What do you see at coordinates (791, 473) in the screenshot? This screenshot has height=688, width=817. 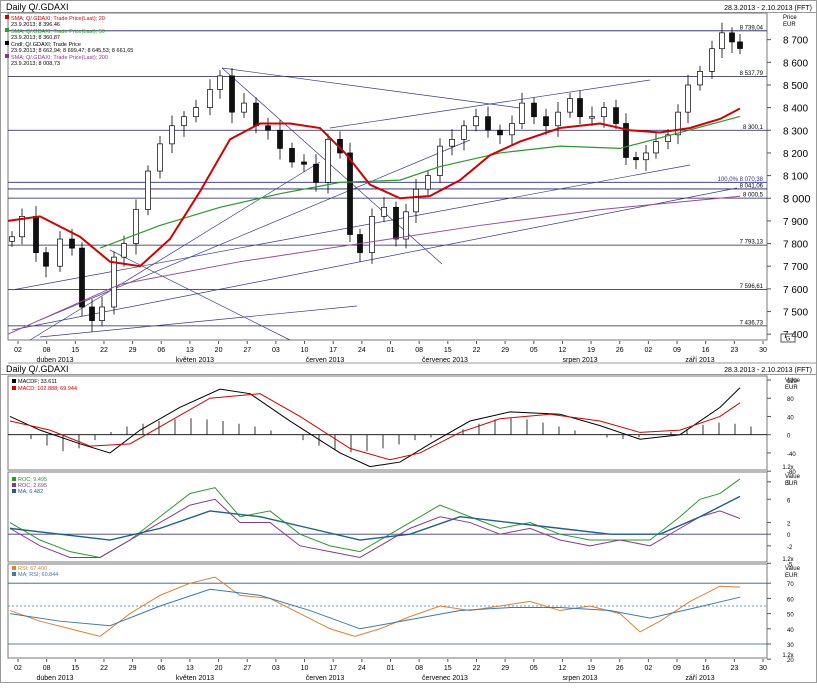 I see `macd-tick-label: -80` at bounding box center [791, 473].